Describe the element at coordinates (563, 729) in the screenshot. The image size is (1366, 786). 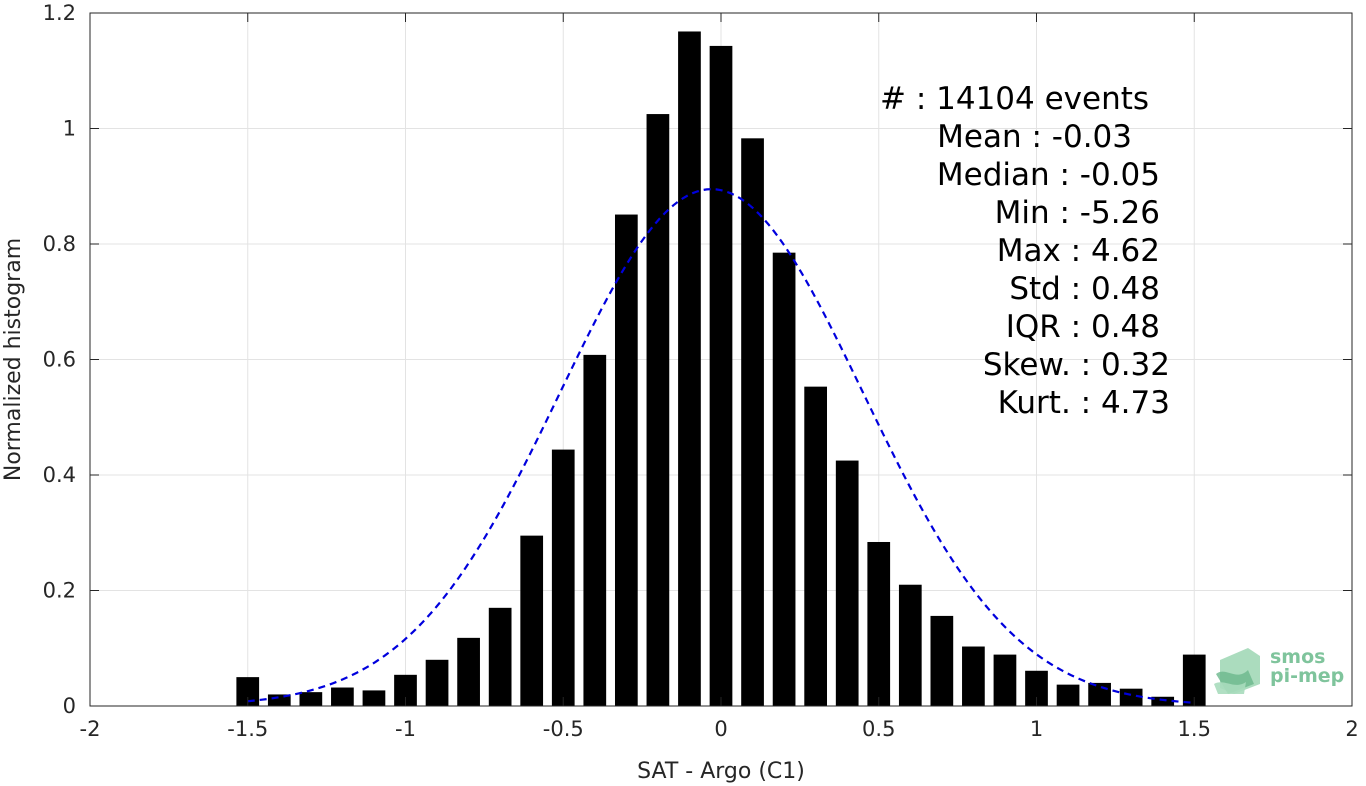
I see `x-tick-label: -0.5` at that location.